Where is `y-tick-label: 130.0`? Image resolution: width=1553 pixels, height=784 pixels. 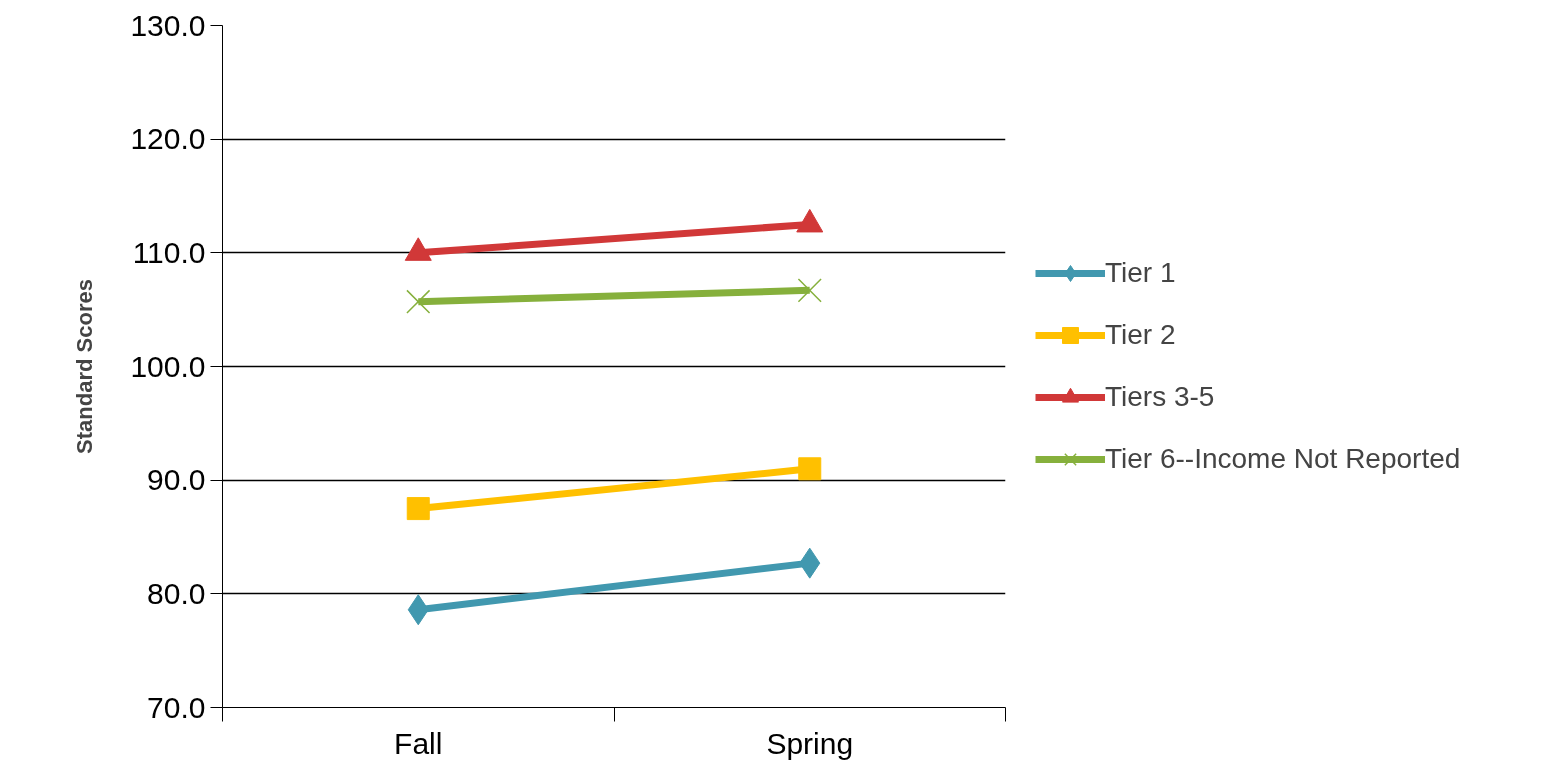
y-tick-label: 130.0 is located at coordinates (168, 25).